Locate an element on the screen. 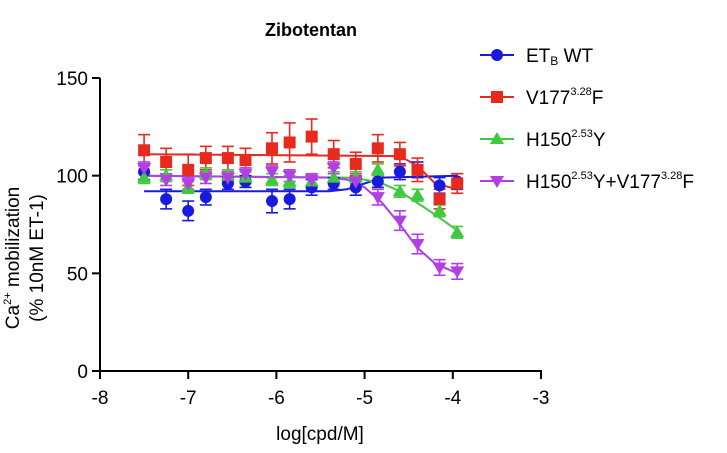 This screenshot has height=453, width=727. y-label-sup: 2+ is located at coordinates (8, 298).